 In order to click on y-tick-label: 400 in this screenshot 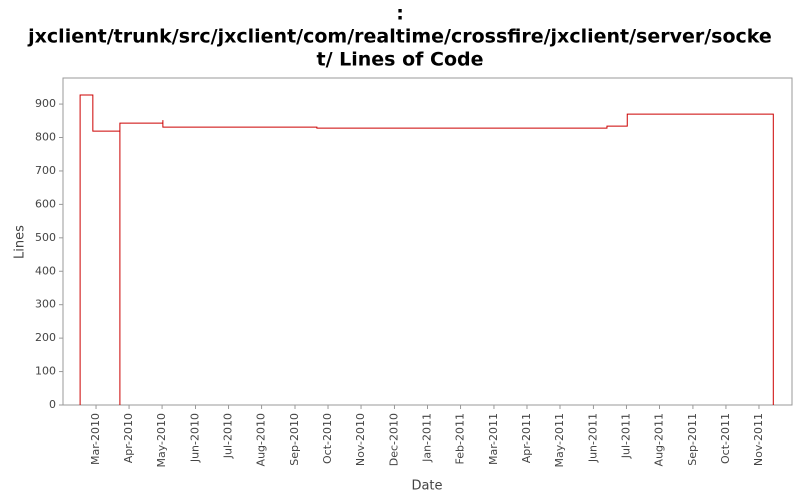, I will do `click(45, 270)`.